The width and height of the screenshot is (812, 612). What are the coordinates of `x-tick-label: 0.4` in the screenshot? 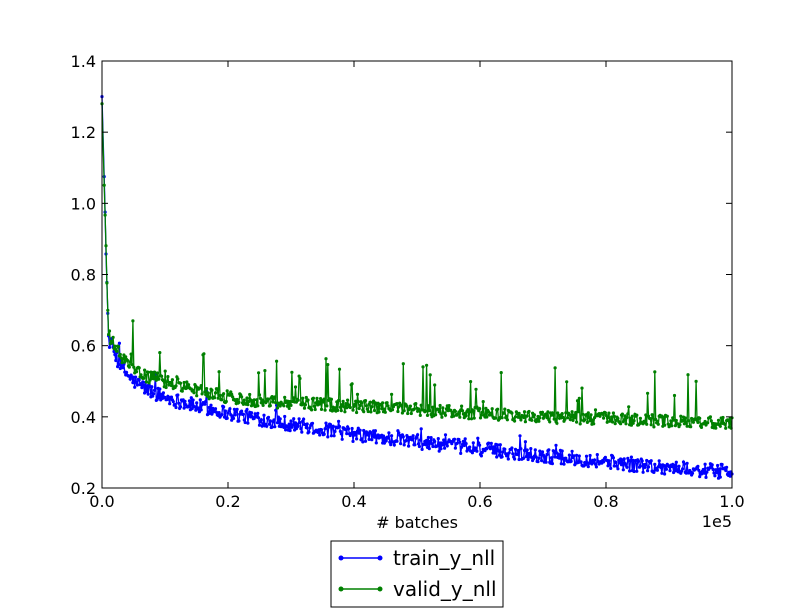 It's located at (353, 501).